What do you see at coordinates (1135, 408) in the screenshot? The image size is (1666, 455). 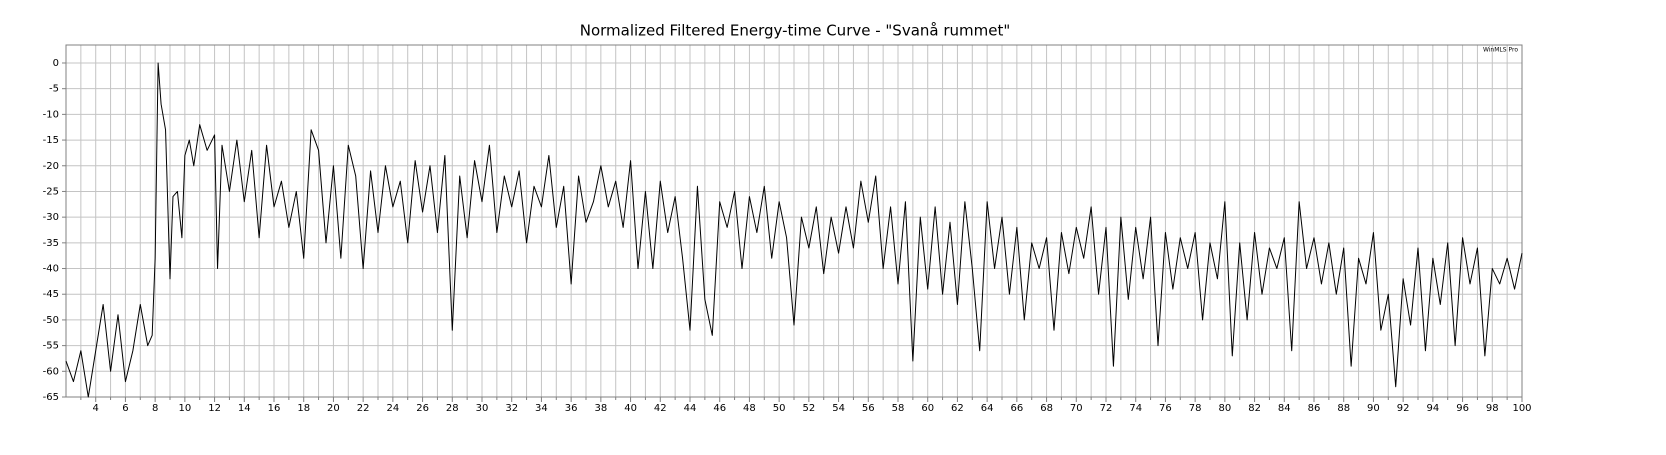 I see `x-tick-label: 74` at bounding box center [1135, 408].